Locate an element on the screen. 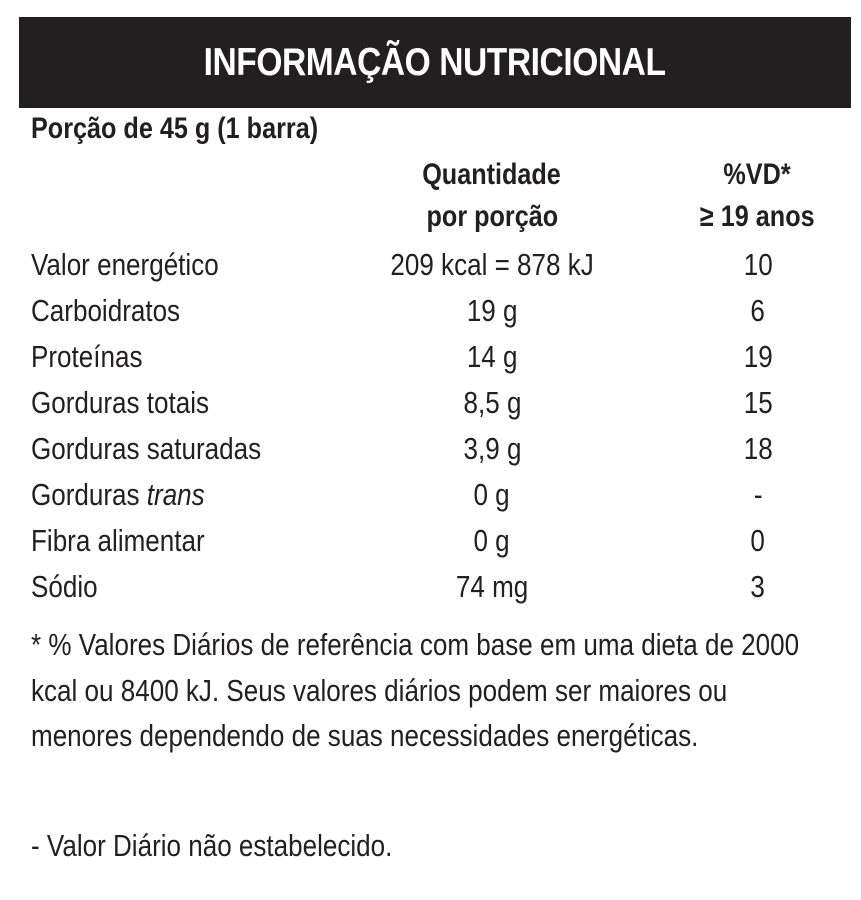 The height and width of the screenshot is (900, 861). column-header-vd-line1: %VD* is located at coordinates (757, 174).